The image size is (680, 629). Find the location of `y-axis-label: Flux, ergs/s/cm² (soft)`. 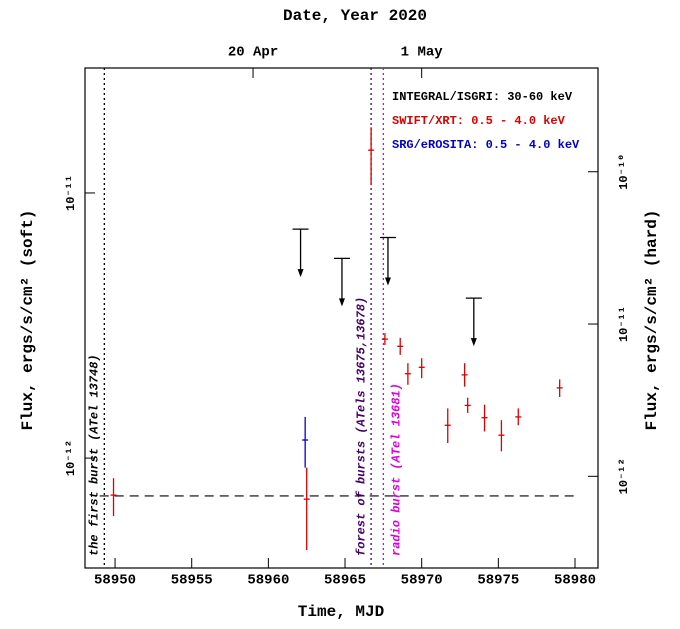

y-axis-label: Flux, ergs/s/cm² (soft) is located at coordinates (28, 320).